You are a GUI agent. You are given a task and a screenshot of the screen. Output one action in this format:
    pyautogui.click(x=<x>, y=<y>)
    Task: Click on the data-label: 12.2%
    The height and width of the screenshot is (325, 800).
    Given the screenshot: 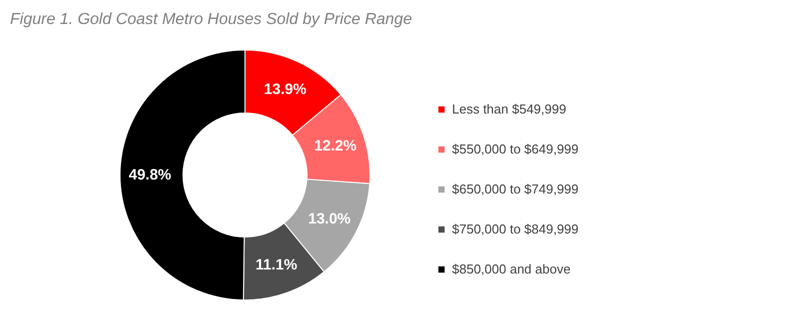 What is the action you would take?
    pyautogui.click(x=335, y=146)
    